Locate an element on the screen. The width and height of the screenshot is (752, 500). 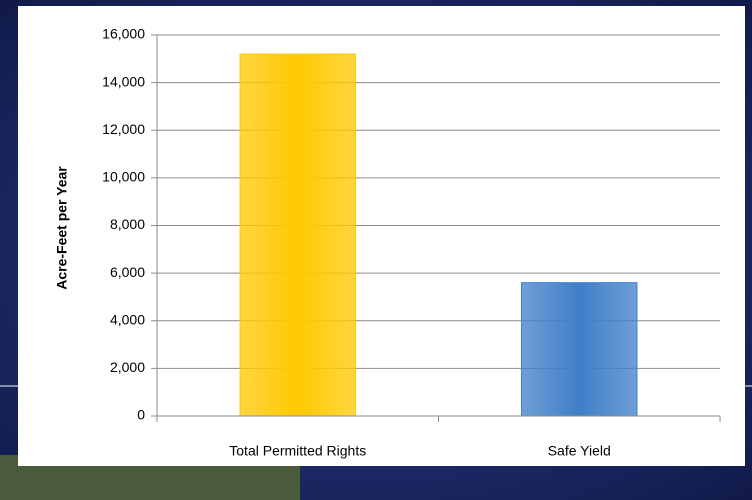
y-tick-label: 12,000 is located at coordinates (123, 129).